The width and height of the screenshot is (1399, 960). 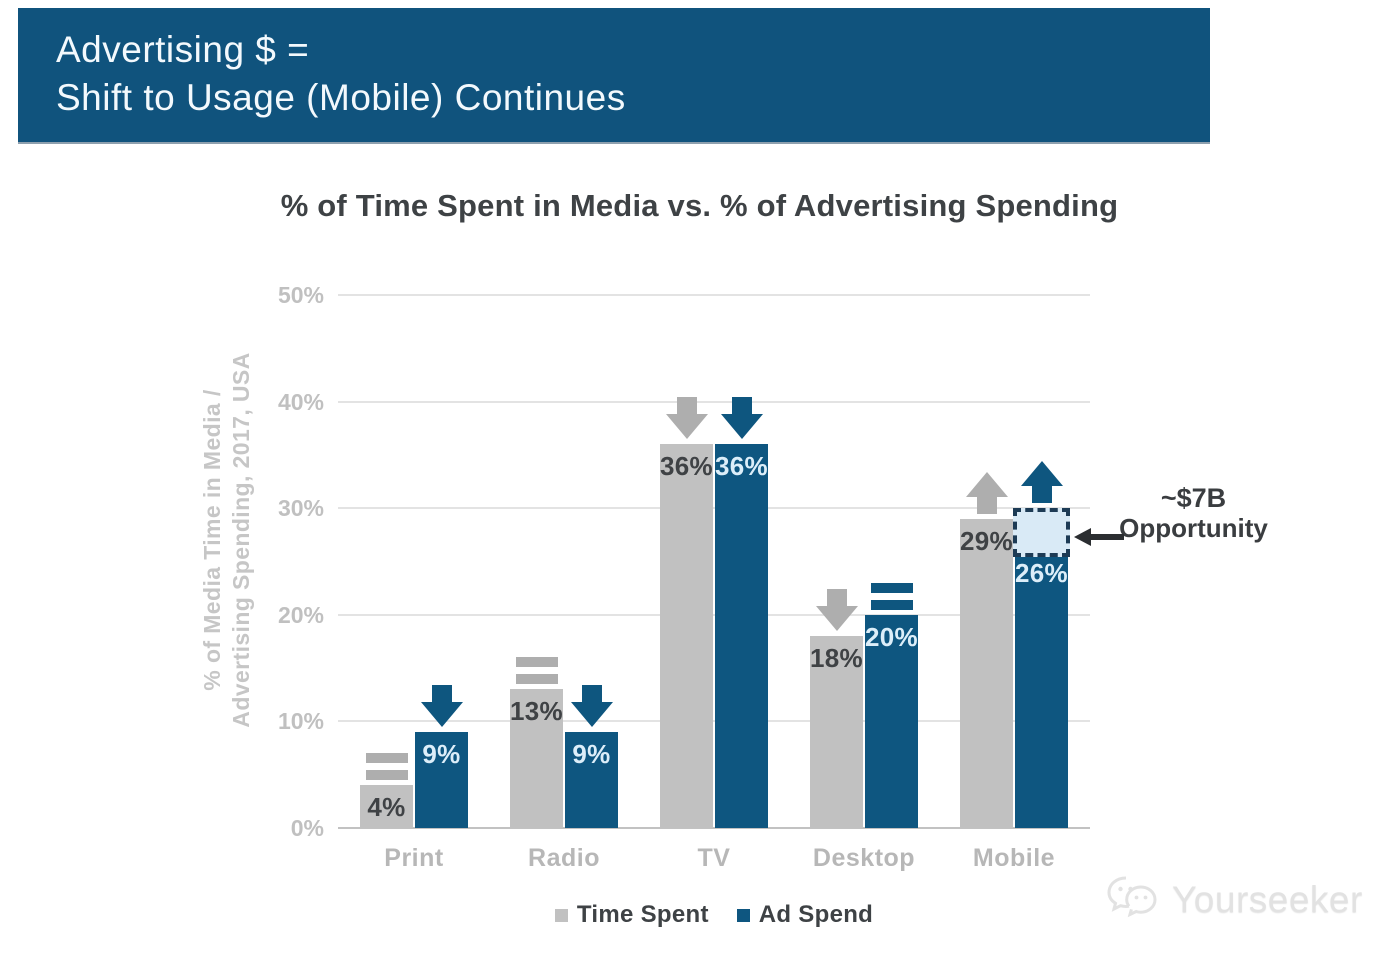 I want to click on legend-item-ad-spend: Ad Spend, so click(x=805, y=915).